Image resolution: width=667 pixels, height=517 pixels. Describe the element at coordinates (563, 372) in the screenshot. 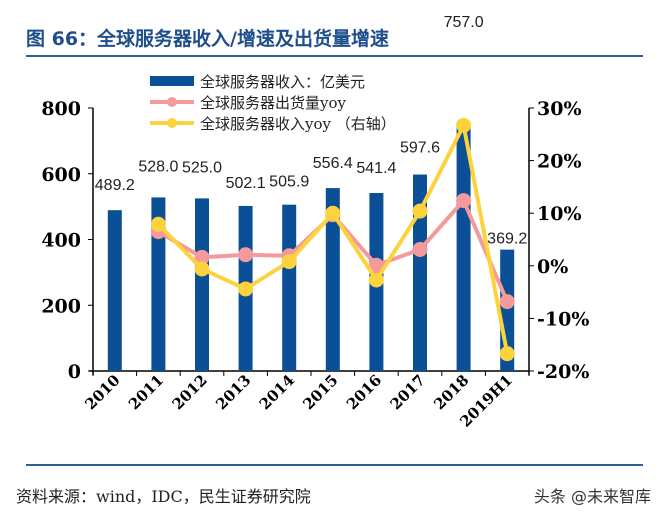

I see `right-tick-label: -20%` at that location.